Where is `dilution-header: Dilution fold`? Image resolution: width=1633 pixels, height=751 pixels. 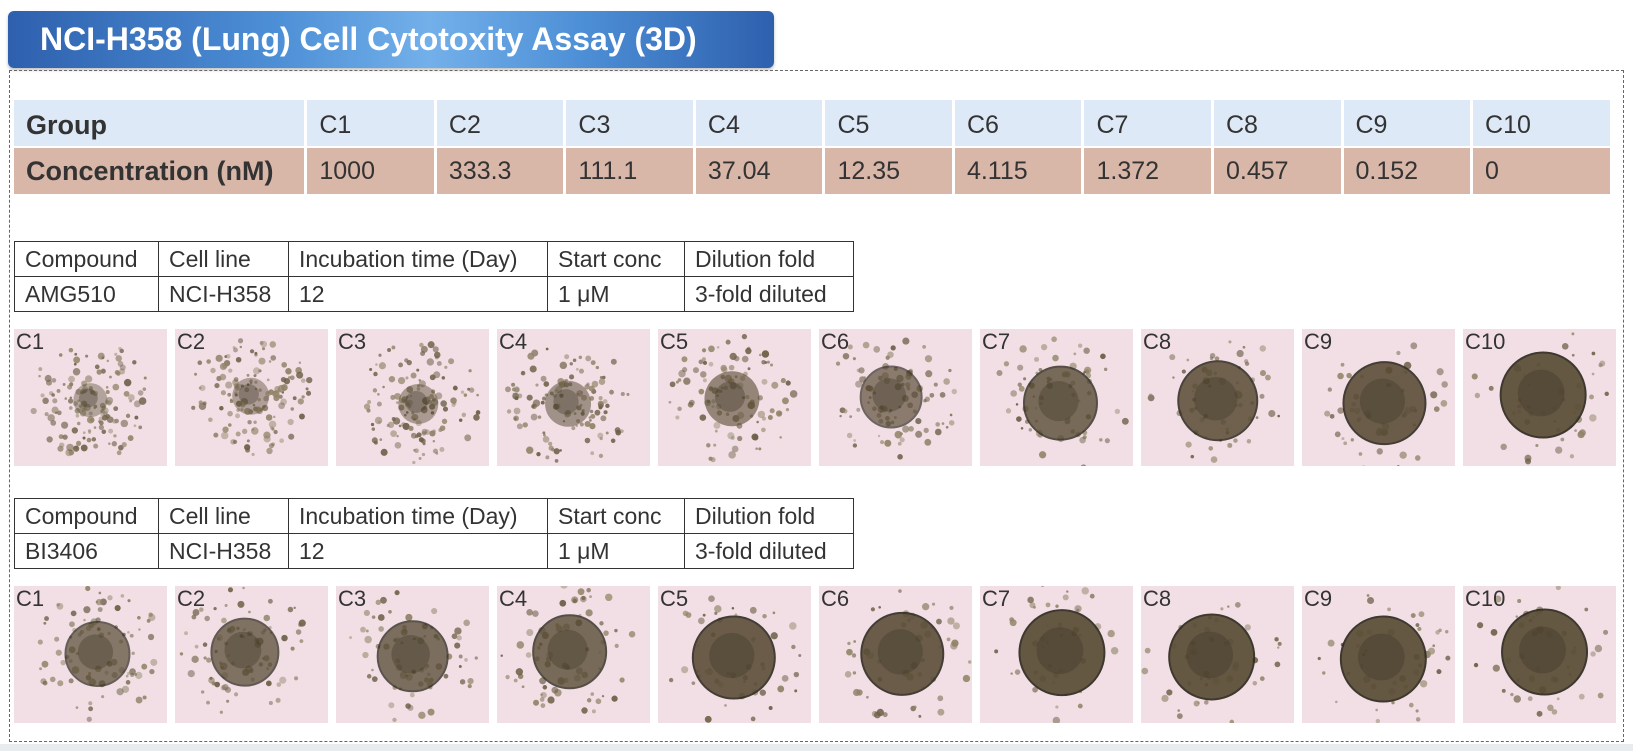
dilution-header: Dilution fold is located at coordinates (769, 259).